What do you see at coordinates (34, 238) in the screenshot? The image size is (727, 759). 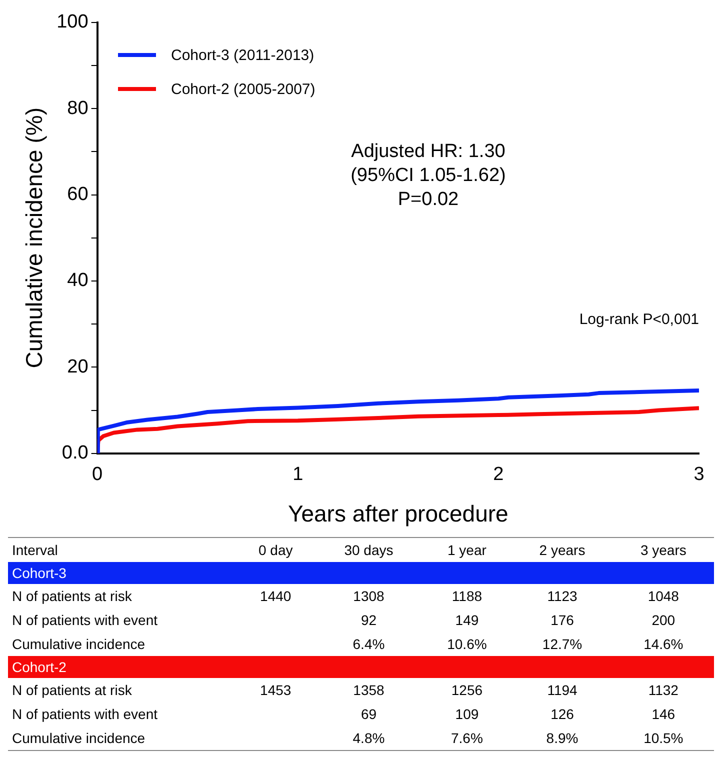 I see `y-axis-title: Cumulative incidence (%)` at bounding box center [34, 238].